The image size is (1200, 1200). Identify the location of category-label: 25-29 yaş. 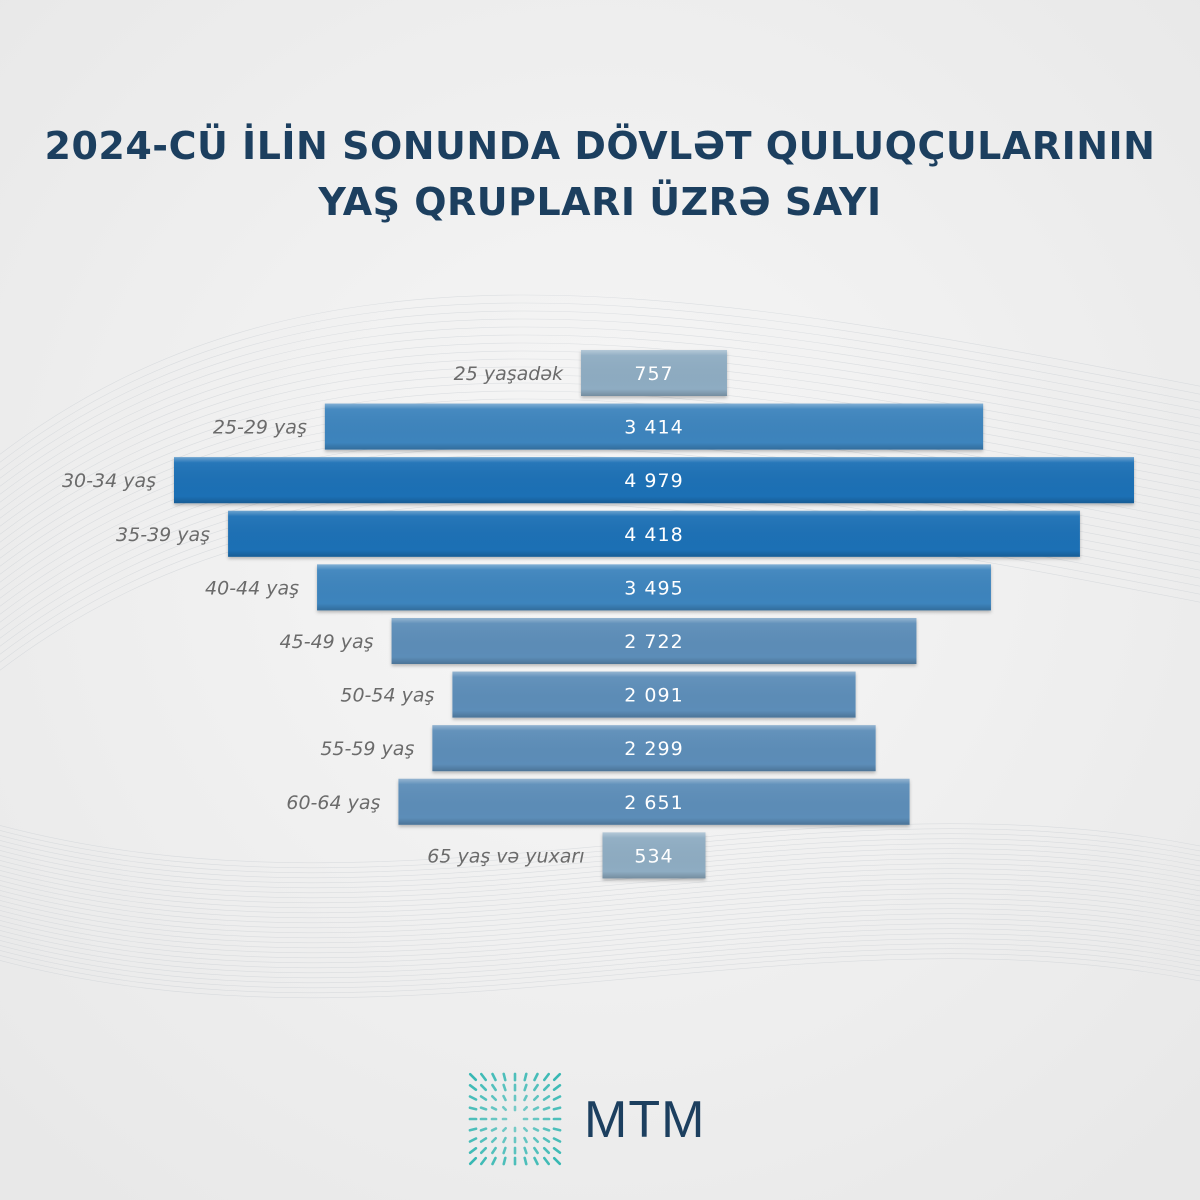
(260, 428).